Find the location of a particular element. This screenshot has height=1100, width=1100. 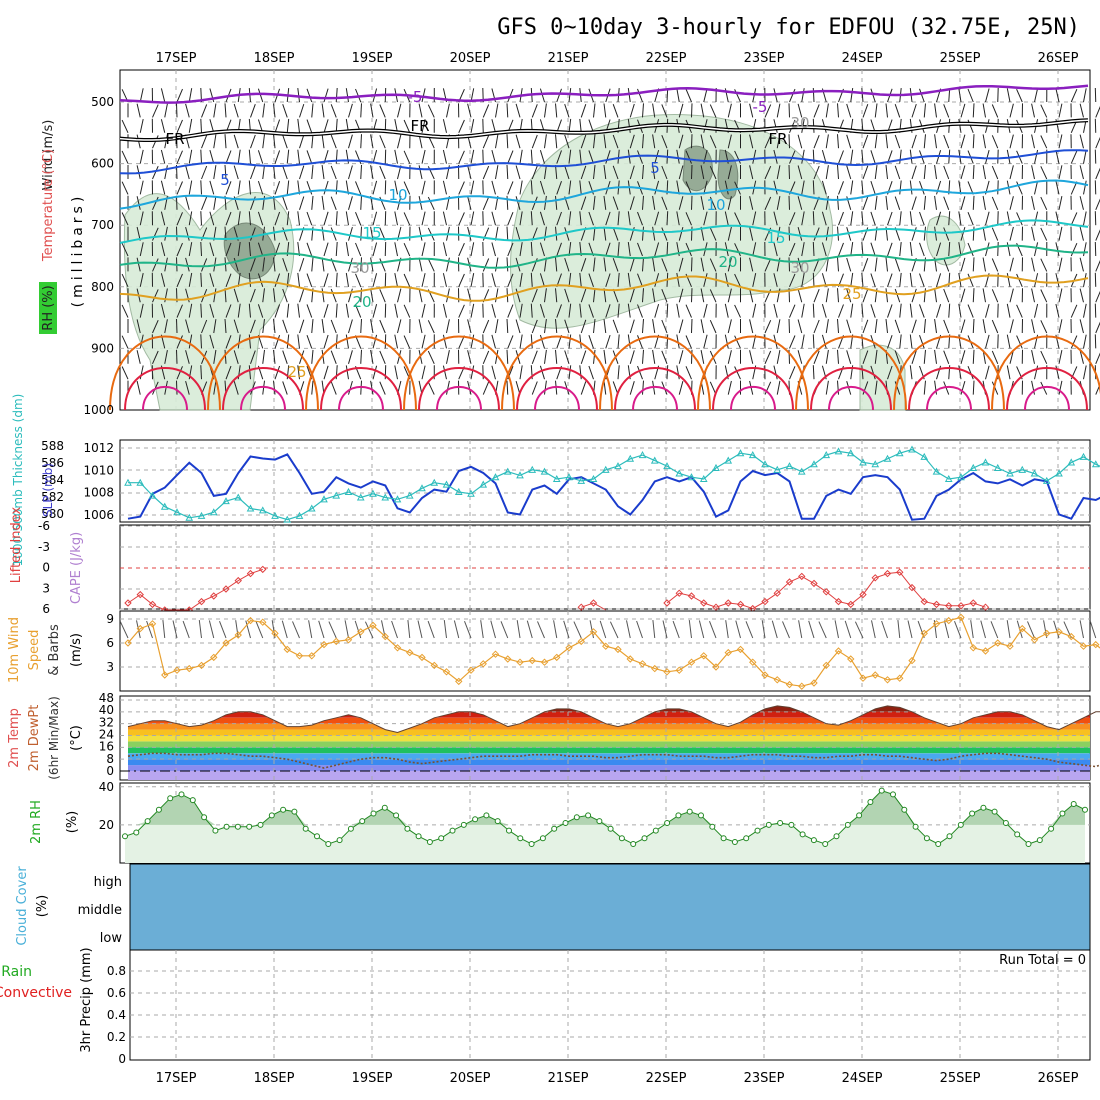

y-tick-label: 40 is located at coordinates (106, 710).